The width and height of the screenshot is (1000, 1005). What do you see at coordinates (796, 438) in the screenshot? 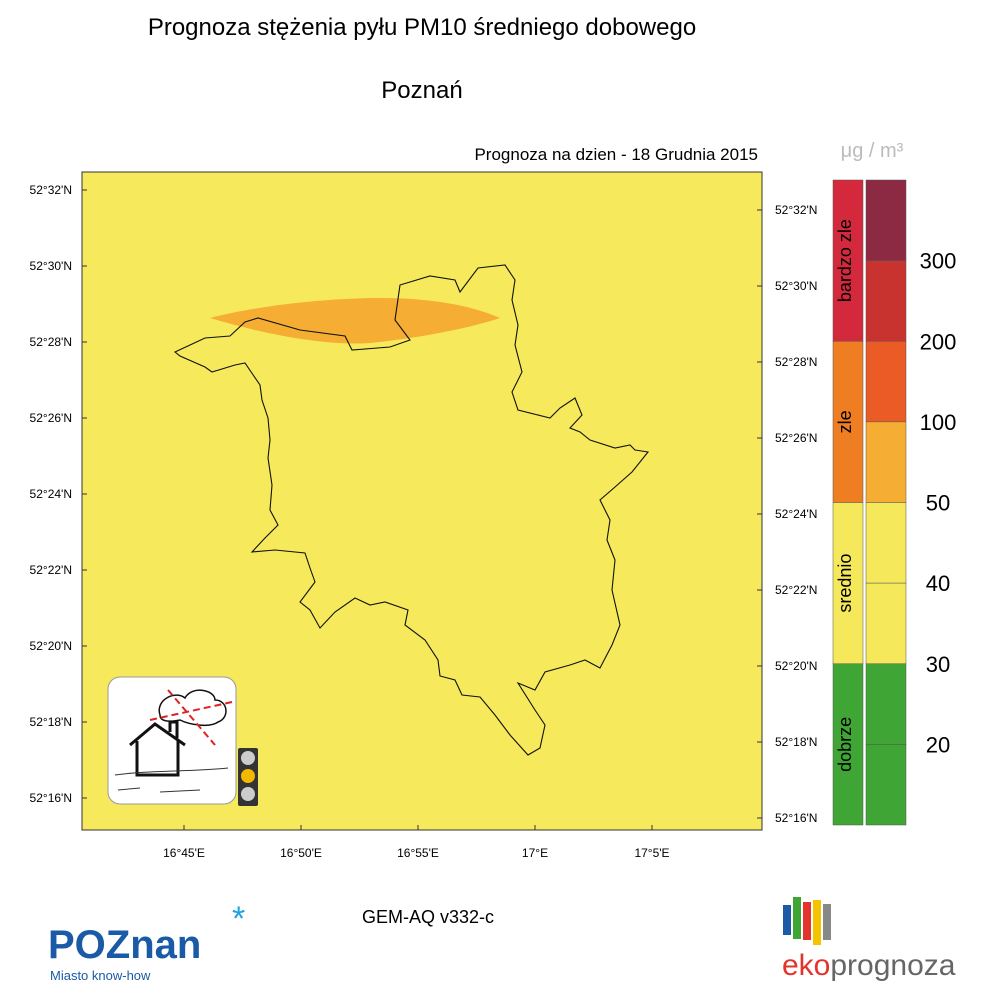
I see `lat-label-right: 52°26'N` at bounding box center [796, 438].